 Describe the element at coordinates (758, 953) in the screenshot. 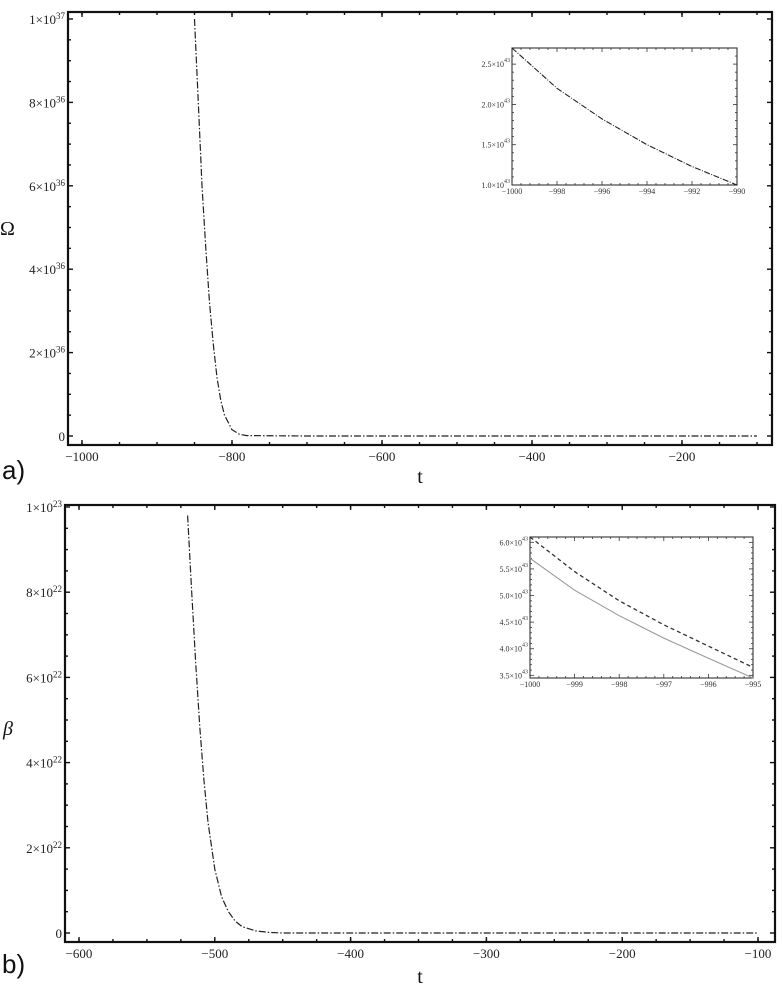

I see `tick-label: −100` at that location.